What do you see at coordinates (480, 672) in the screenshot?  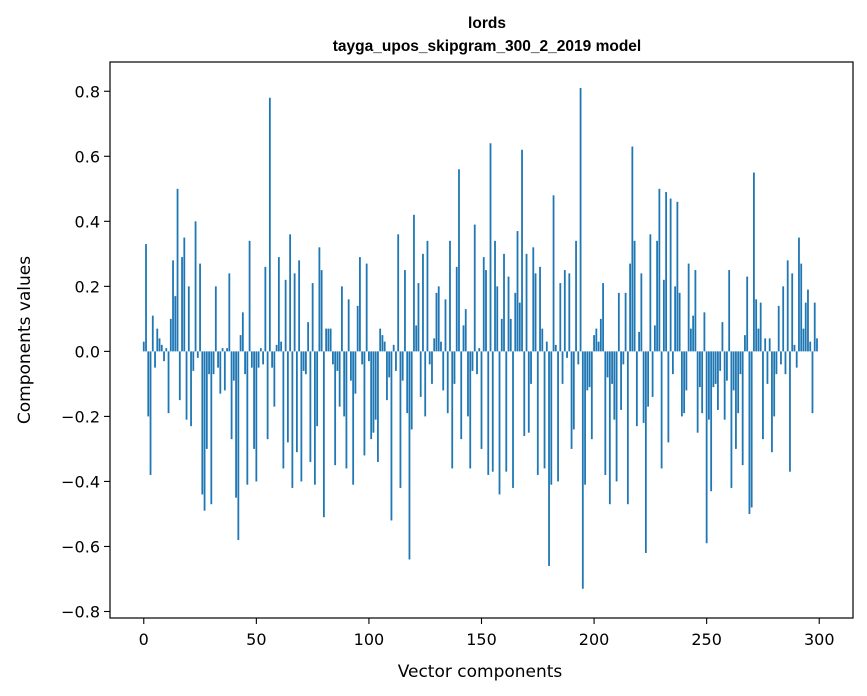 I see `x-axis-label: Vector components` at bounding box center [480, 672].